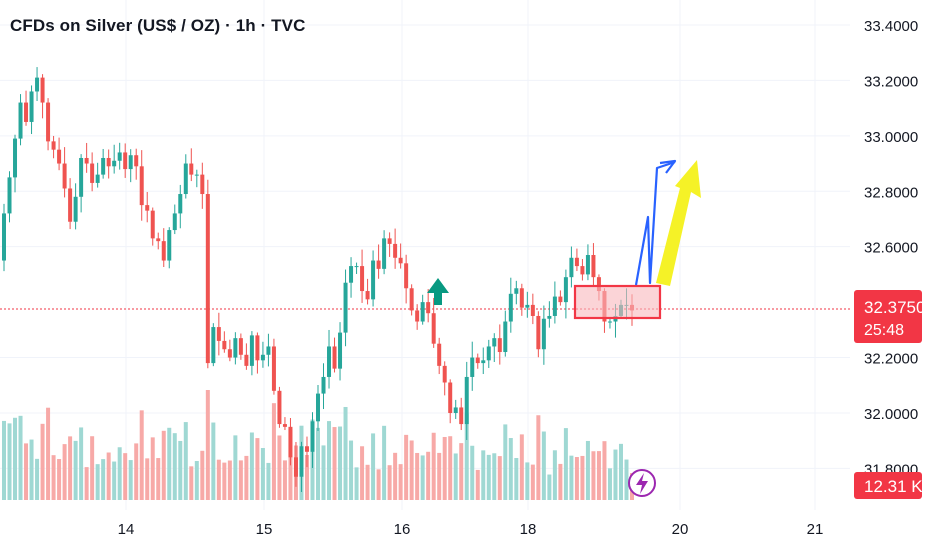 The height and width of the screenshot is (550, 932). I want to click on lightning-icon, so click(642, 483).